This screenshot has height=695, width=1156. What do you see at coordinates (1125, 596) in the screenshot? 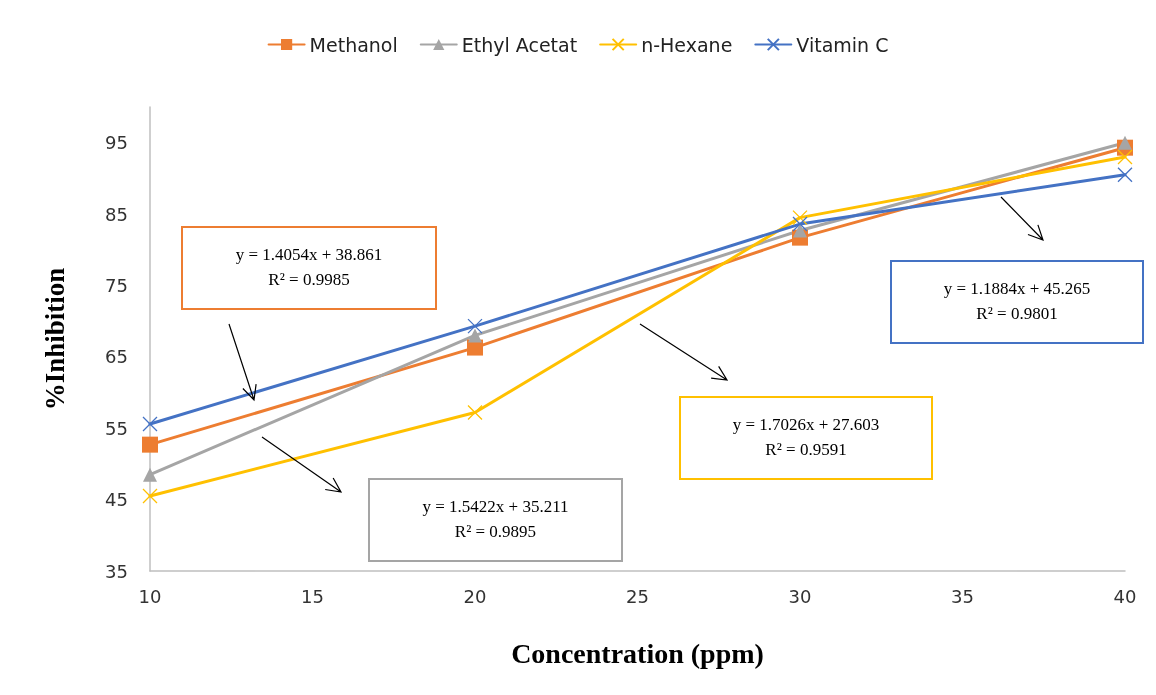
I see `x-tick-label: 40` at bounding box center [1125, 596].